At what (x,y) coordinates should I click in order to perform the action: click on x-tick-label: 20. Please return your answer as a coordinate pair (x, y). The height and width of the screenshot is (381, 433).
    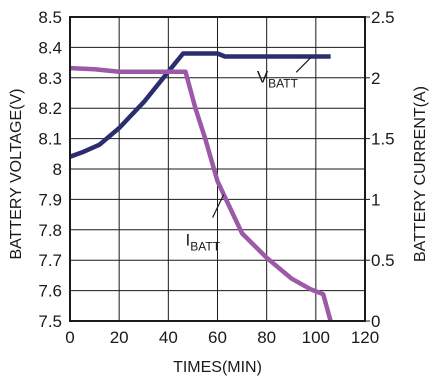
    Looking at the image, I should click on (119, 337).